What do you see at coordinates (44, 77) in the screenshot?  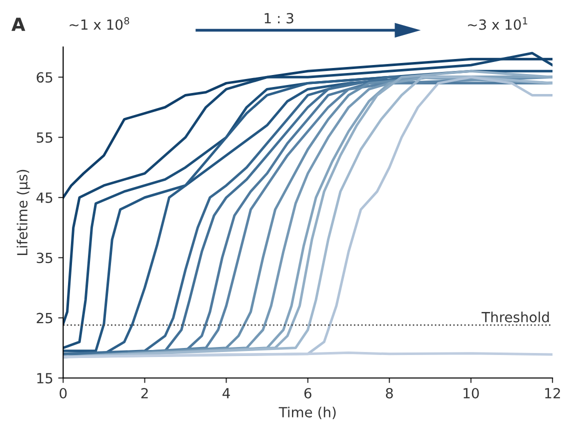 I see `y-tick-label: 65` at bounding box center [44, 77].